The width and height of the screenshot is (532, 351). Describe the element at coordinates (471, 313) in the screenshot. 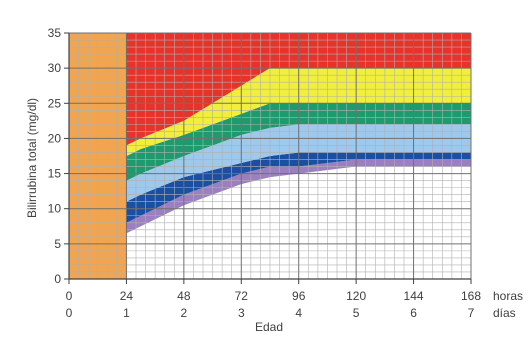

I see `x-tick-label-days: 7` at that location.